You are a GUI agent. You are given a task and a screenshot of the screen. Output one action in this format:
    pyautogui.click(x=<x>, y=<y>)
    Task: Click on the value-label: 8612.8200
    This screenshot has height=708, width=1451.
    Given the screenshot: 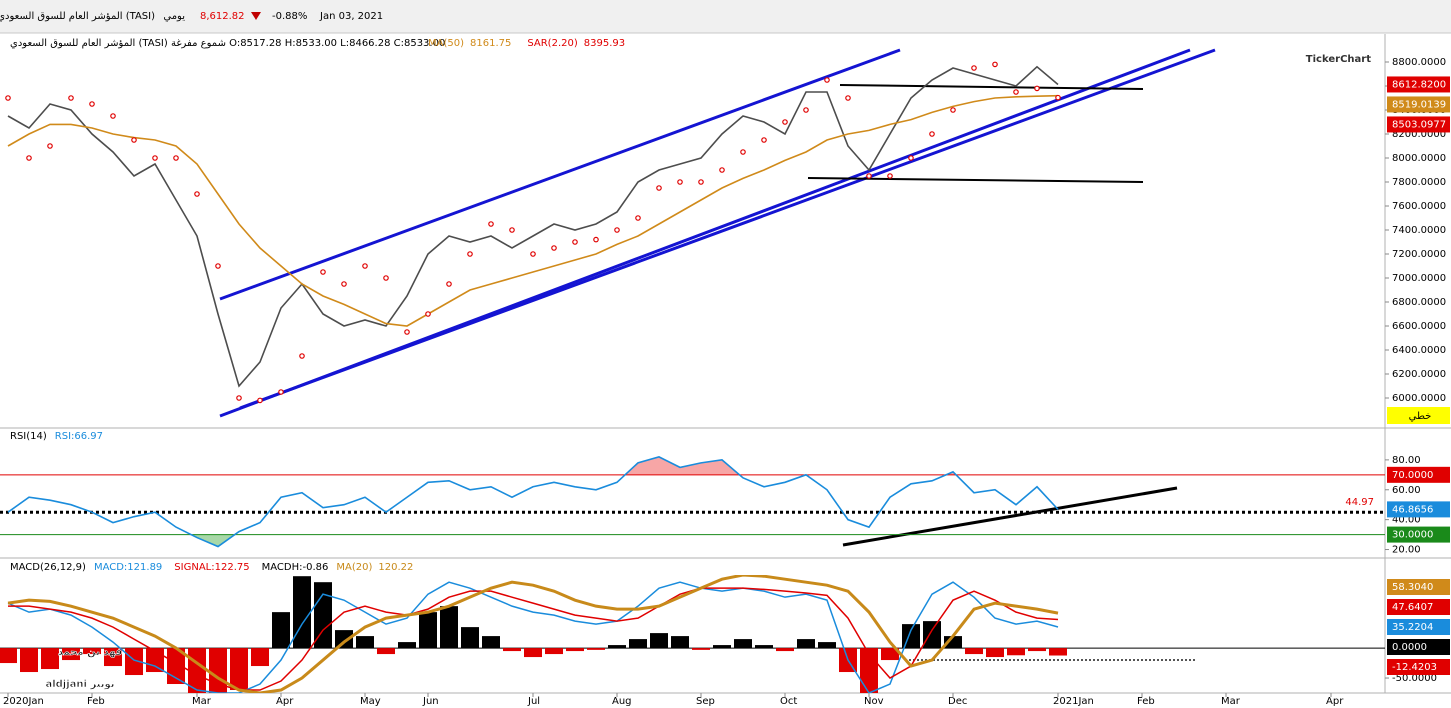 What is the action you would take?
    pyautogui.click(x=1419, y=84)
    